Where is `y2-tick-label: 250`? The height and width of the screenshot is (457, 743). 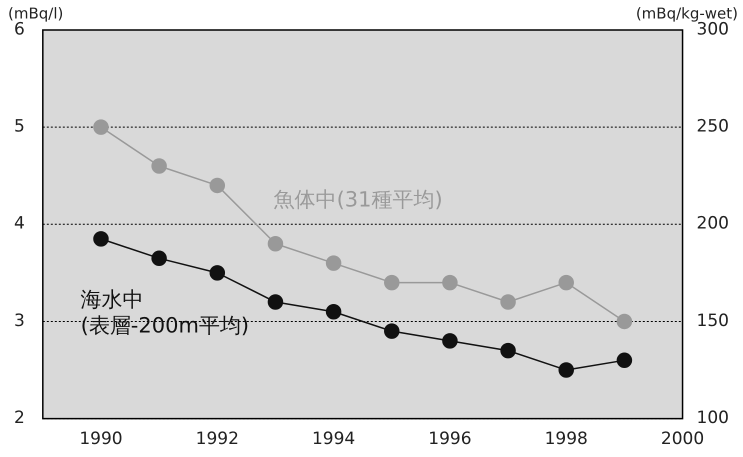 y2-tick-label: 250 is located at coordinates (713, 126).